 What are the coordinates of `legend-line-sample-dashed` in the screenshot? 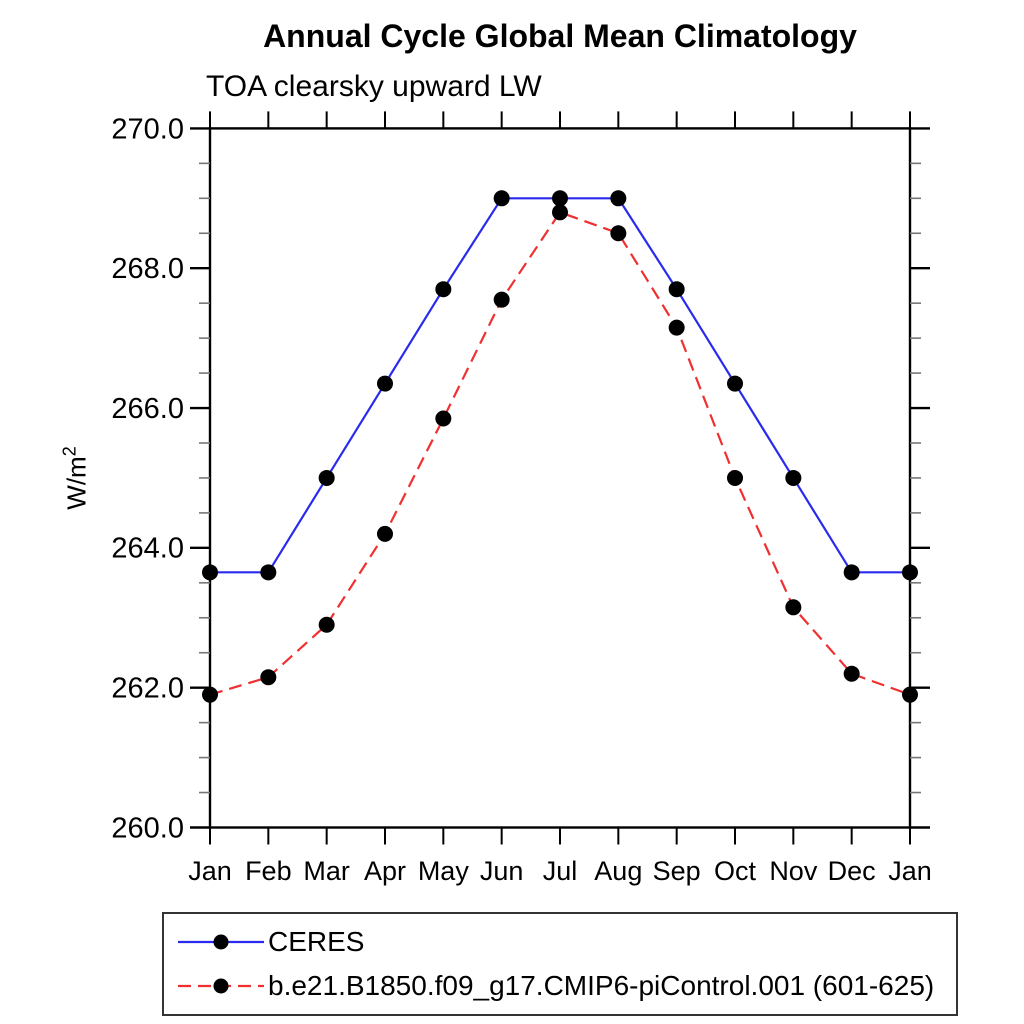 It's located at (221, 986).